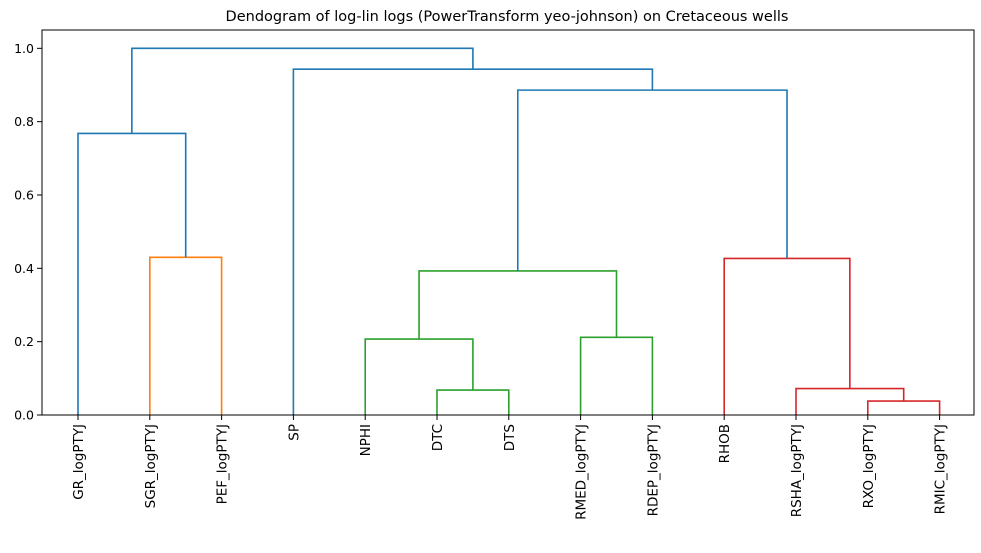 The width and height of the screenshot is (981, 553). Describe the element at coordinates (797, 470) in the screenshot. I see `leaf-label-rsha-logptyj: RSHA_logPTYJ` at that location.